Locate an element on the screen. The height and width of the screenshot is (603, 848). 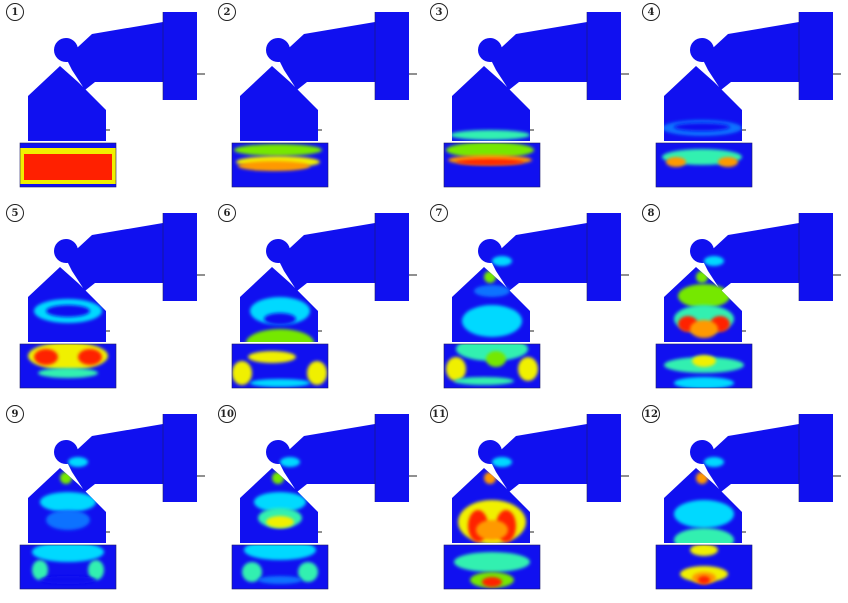
frame-12: 12 is located at coordinates (742, 502).